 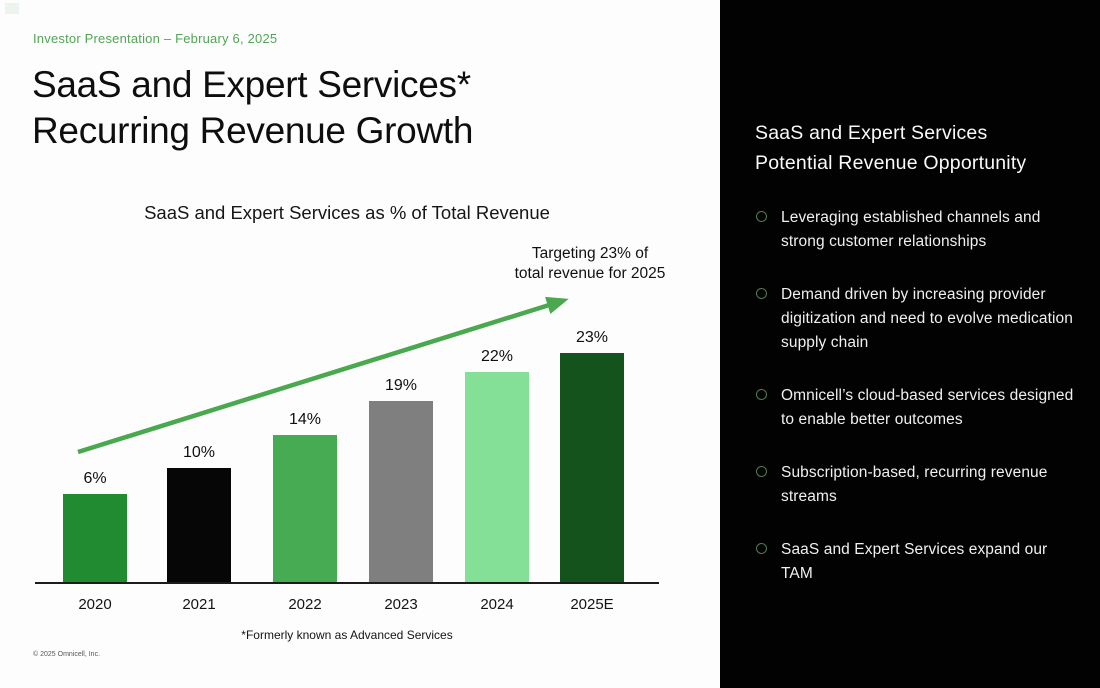 What do you see at coordinates (497, 356) in the screenshot?
I see `bar-value-label-2024: 22%` at bounding box center [497, 356].